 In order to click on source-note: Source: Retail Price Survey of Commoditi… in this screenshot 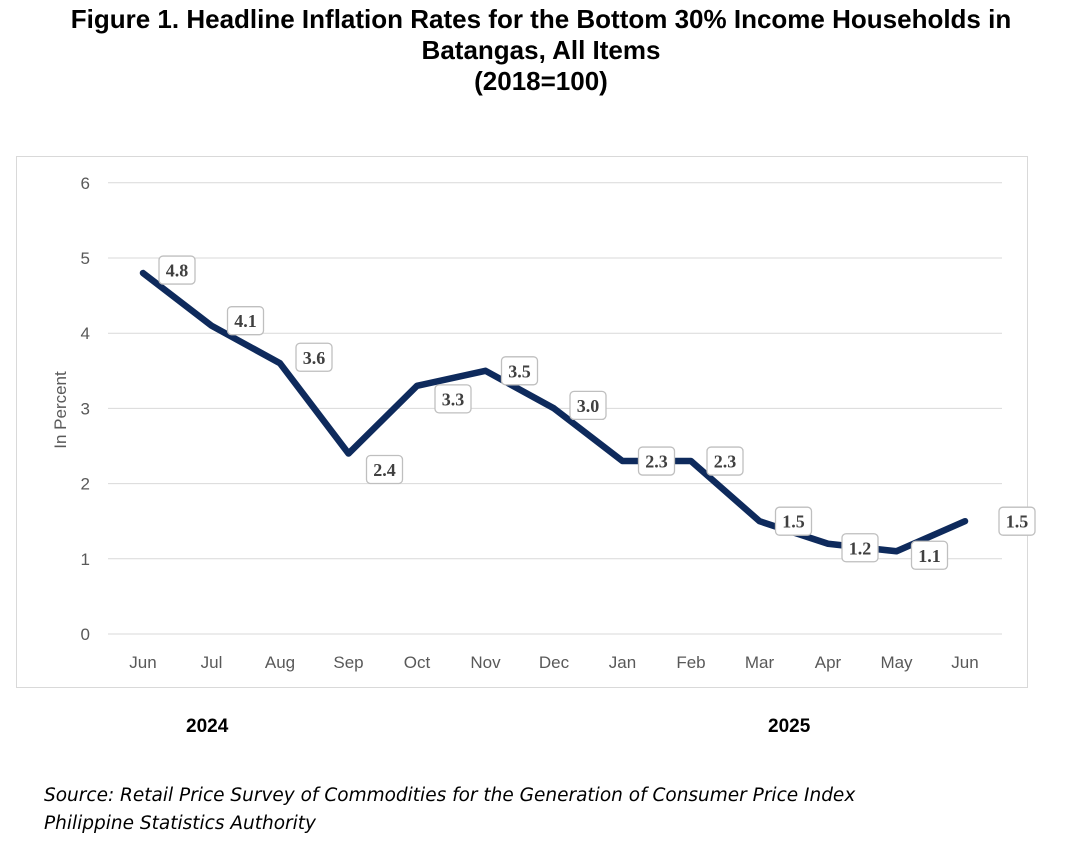, I will do `click(449, 810)`.